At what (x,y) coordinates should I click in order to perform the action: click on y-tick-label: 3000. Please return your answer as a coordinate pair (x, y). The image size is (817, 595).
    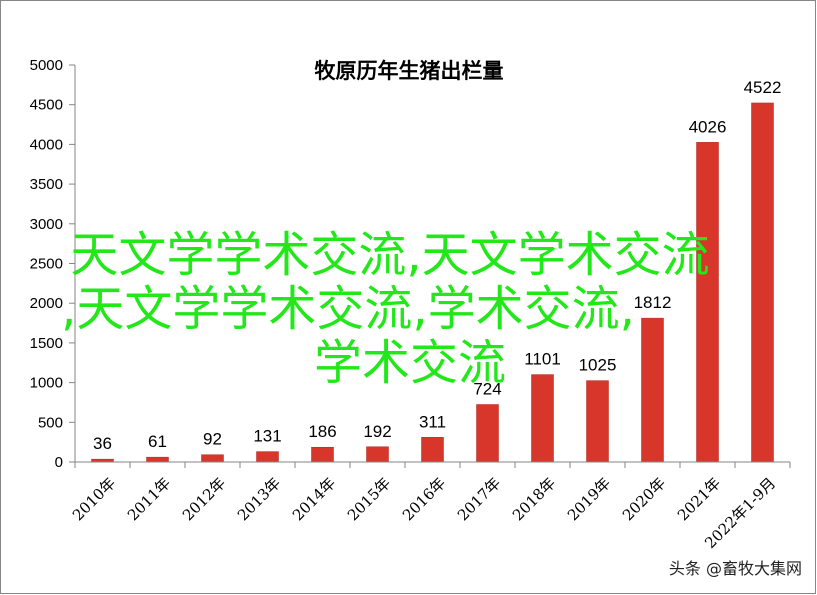
    Looking at the image, I should click on (46, 224).